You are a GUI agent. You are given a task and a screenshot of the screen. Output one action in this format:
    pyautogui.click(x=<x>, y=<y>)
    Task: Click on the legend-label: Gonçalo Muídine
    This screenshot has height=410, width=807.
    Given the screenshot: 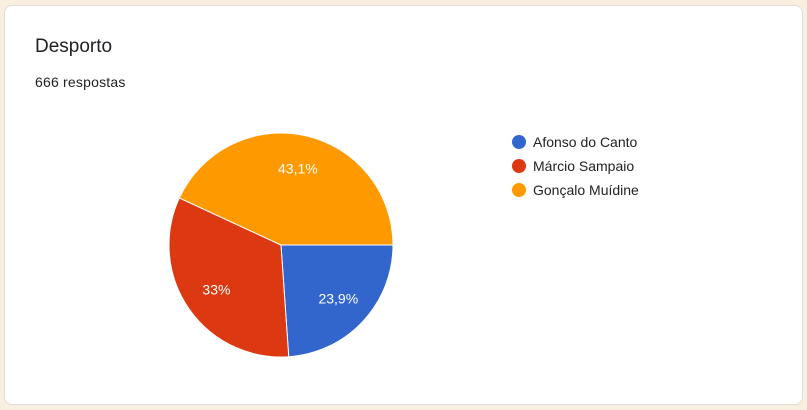 What is the action you would take?
    pyautogui.click(x=586, y=190)
    